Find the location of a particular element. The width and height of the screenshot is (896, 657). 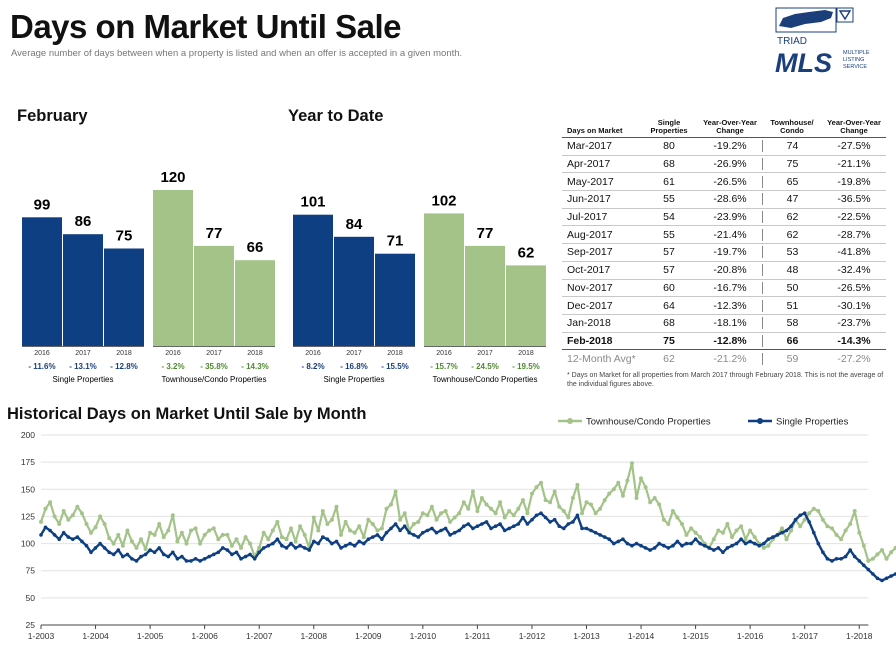

cell-month: Jun-2017 is located at coordinates (589, 199).